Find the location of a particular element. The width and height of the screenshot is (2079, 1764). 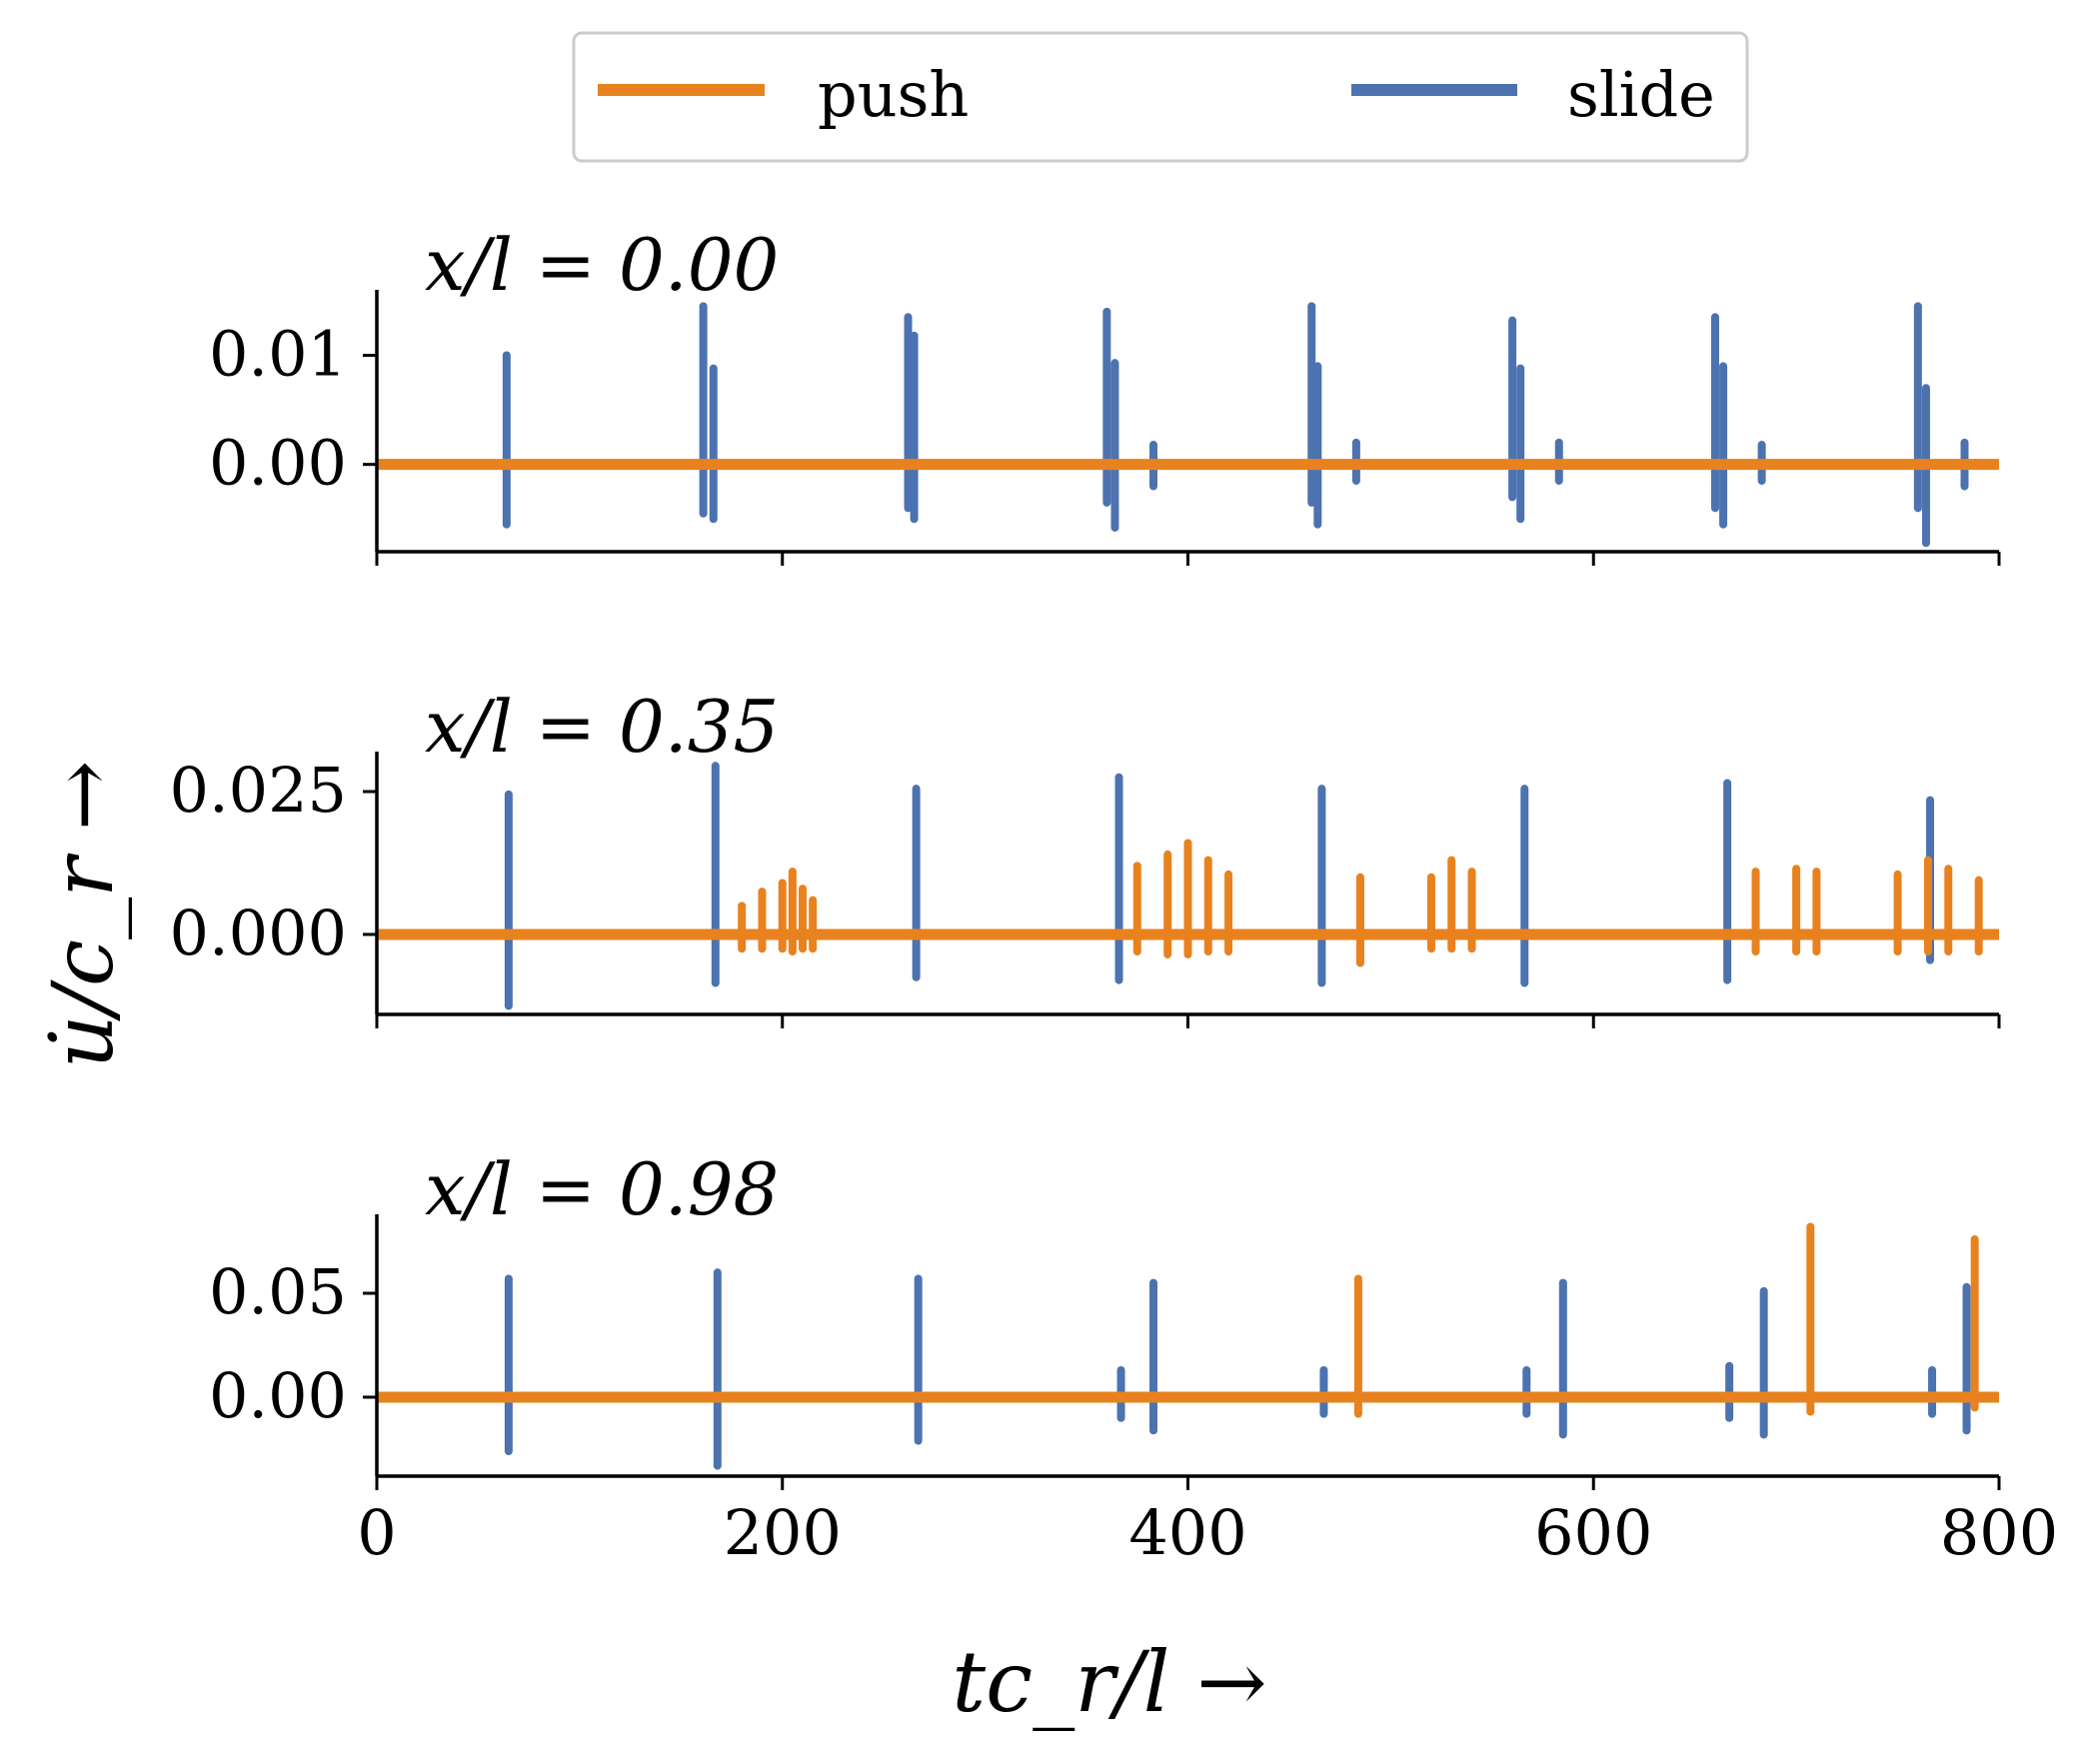

panel-title: x/l = 0.35 is located at coordinates (602, 727).